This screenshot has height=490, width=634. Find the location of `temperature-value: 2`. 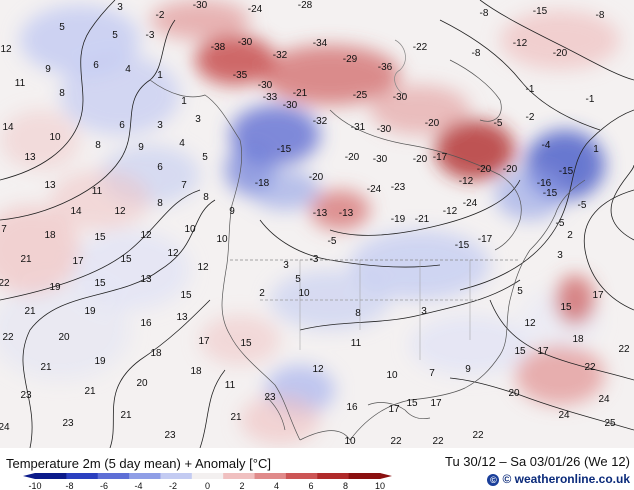

temperature-value: 2 is located at coordinates (570, 235).